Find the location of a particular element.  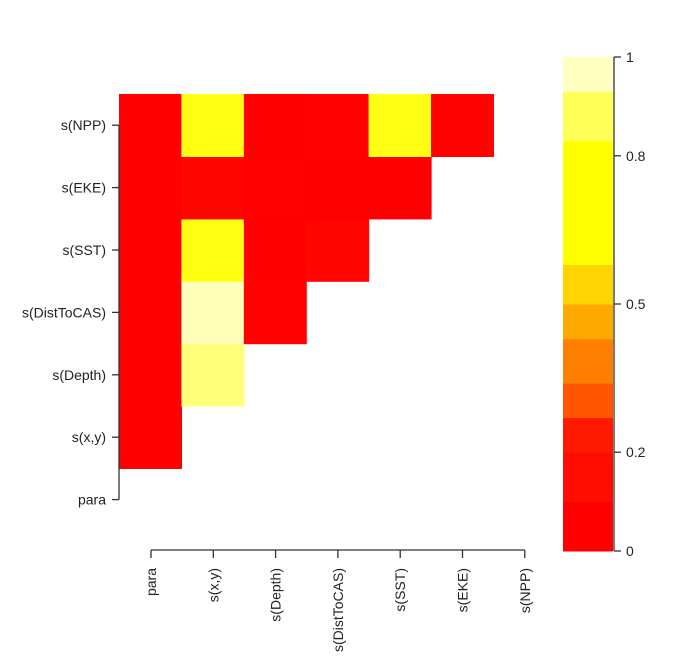

colorbar-tick-label: 0.8 is located at coordinates (636, 156).